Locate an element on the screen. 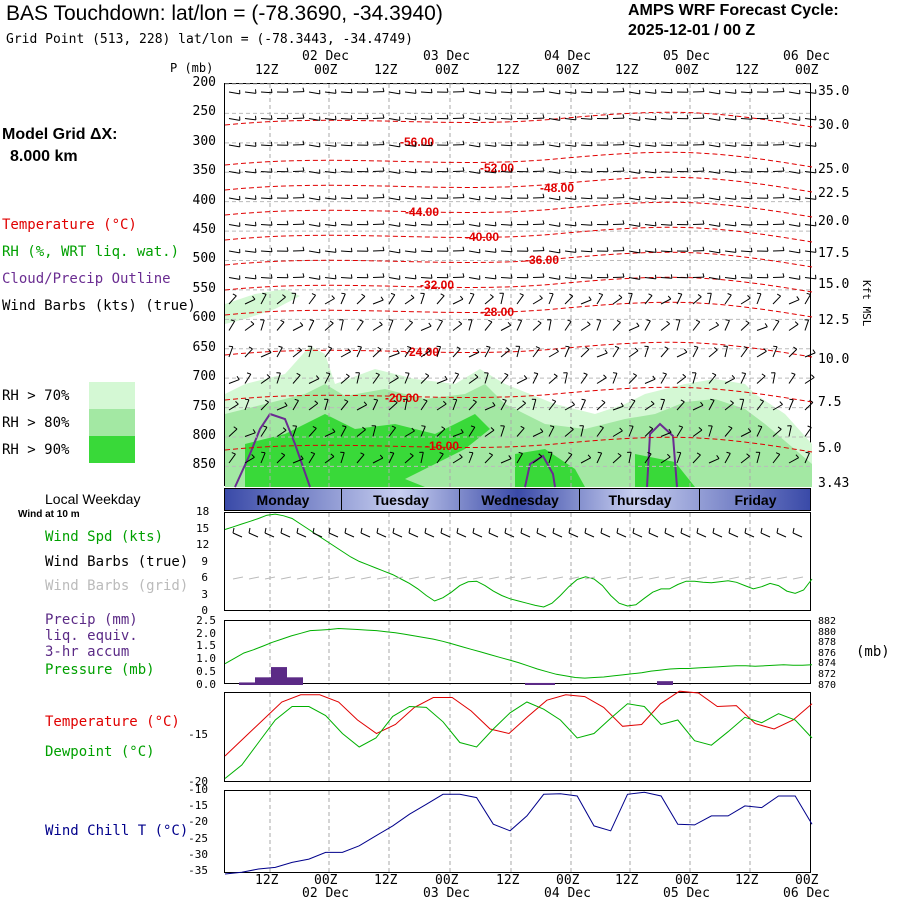  isotherm-line is located at coordinates (518, 159).